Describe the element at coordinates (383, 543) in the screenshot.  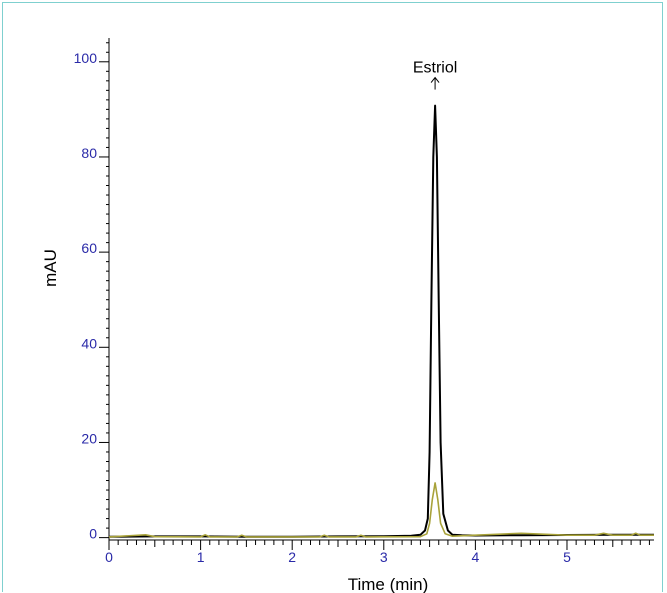
I see `x-minor-ticks` at that location.